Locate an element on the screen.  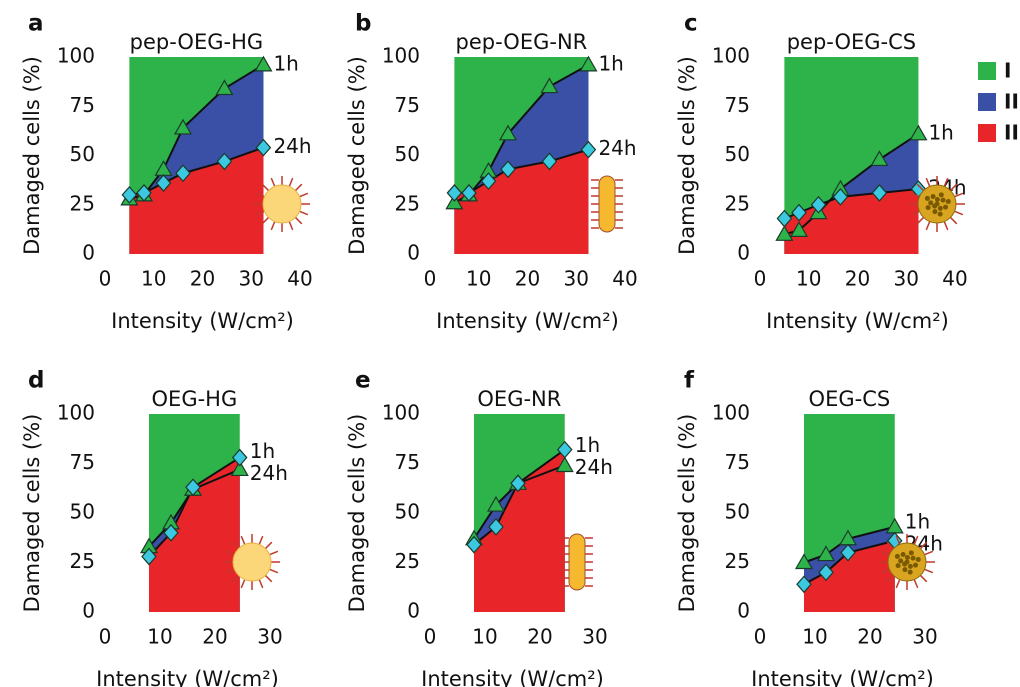
chart-title: pep-OEG-NR is located at coordinates (522, 42).